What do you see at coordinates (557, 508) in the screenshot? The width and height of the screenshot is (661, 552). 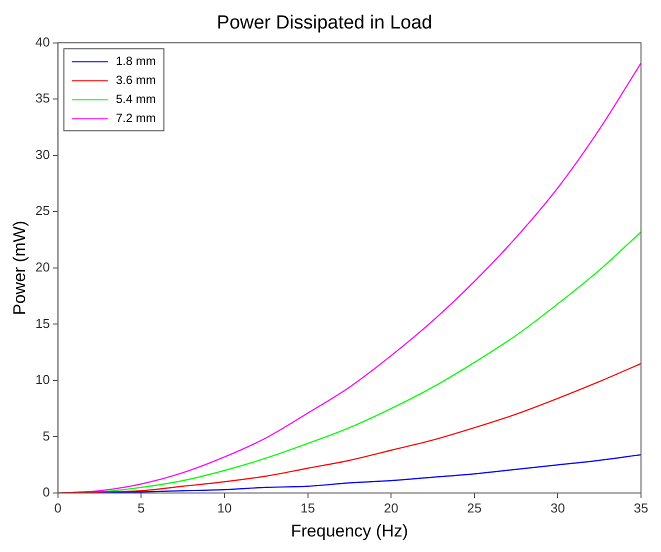 I see `x-tick-label: 30` at bounding box center [557, 508].